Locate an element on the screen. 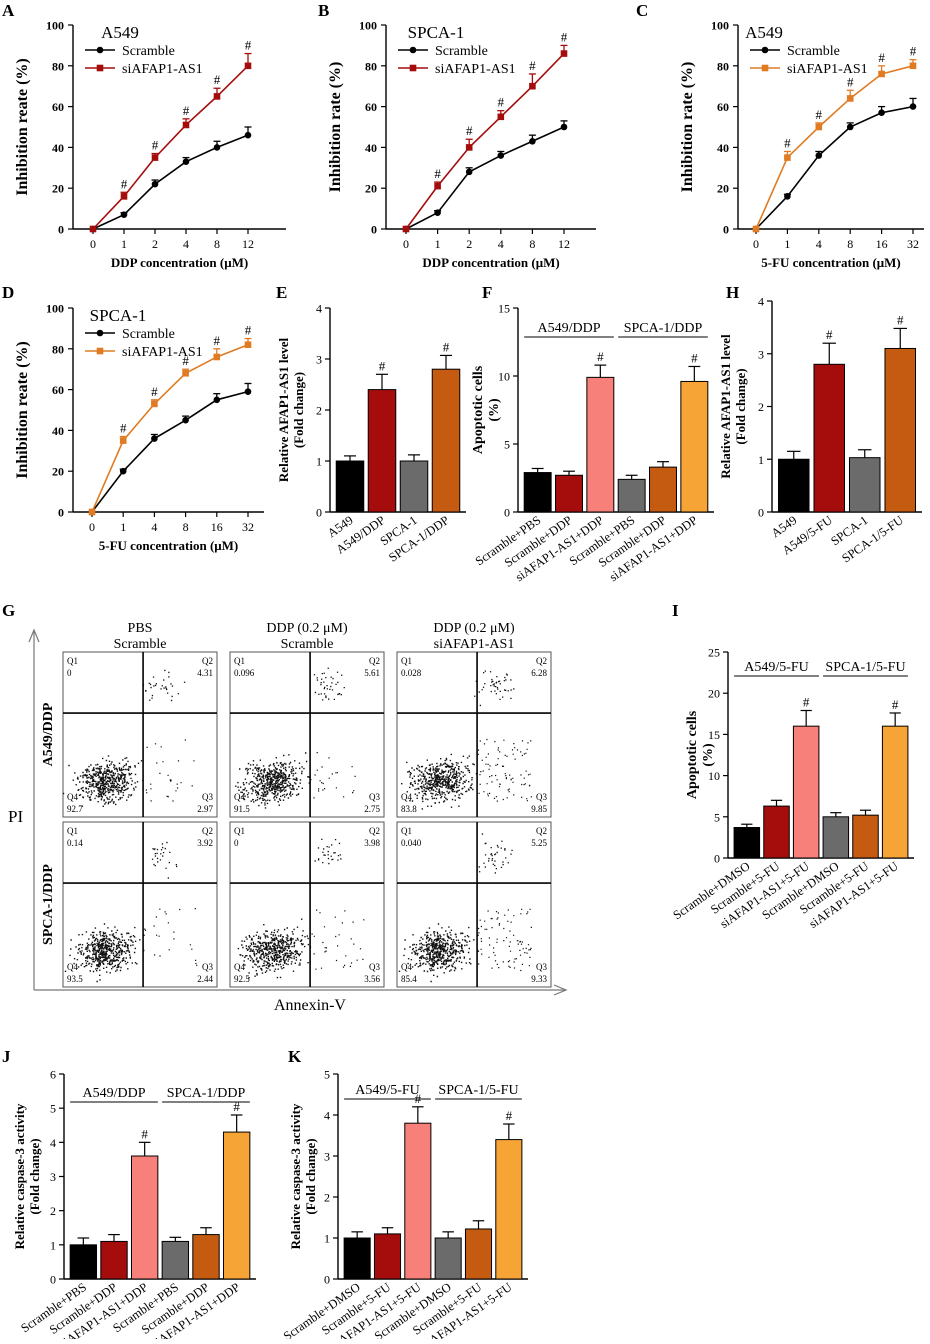  panel-label-A: A is located at coordinates (8, 10).